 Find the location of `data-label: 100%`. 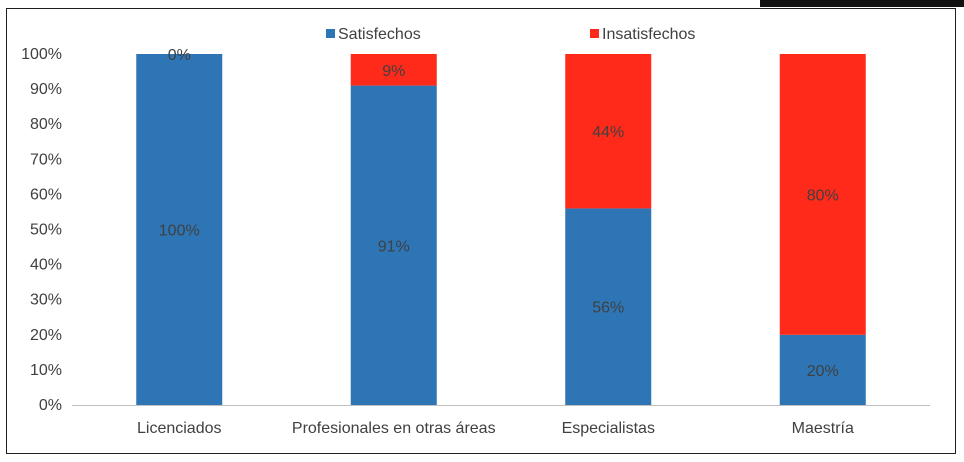

data-label: 100% is located at coordinates (179, 231).